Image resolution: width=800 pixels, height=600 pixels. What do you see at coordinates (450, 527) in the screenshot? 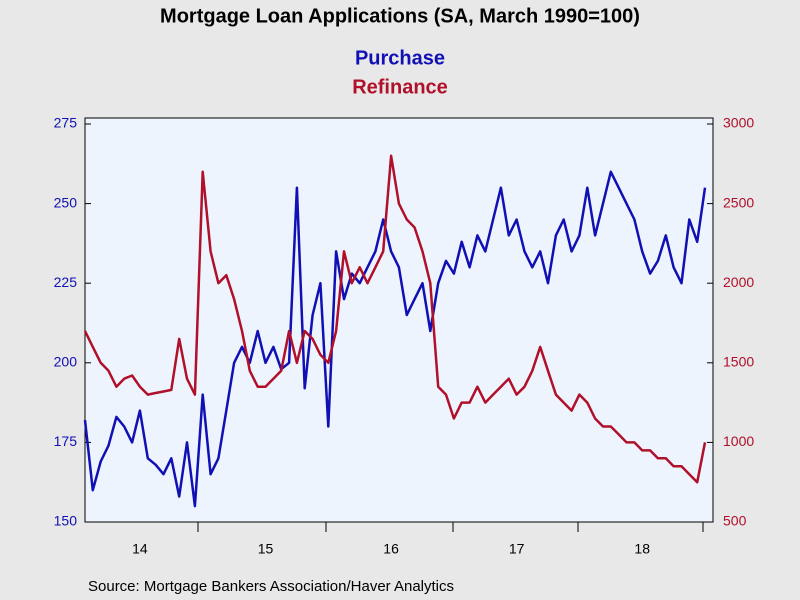
I see `x-axis-ticks` at bounding box center [450, 527].